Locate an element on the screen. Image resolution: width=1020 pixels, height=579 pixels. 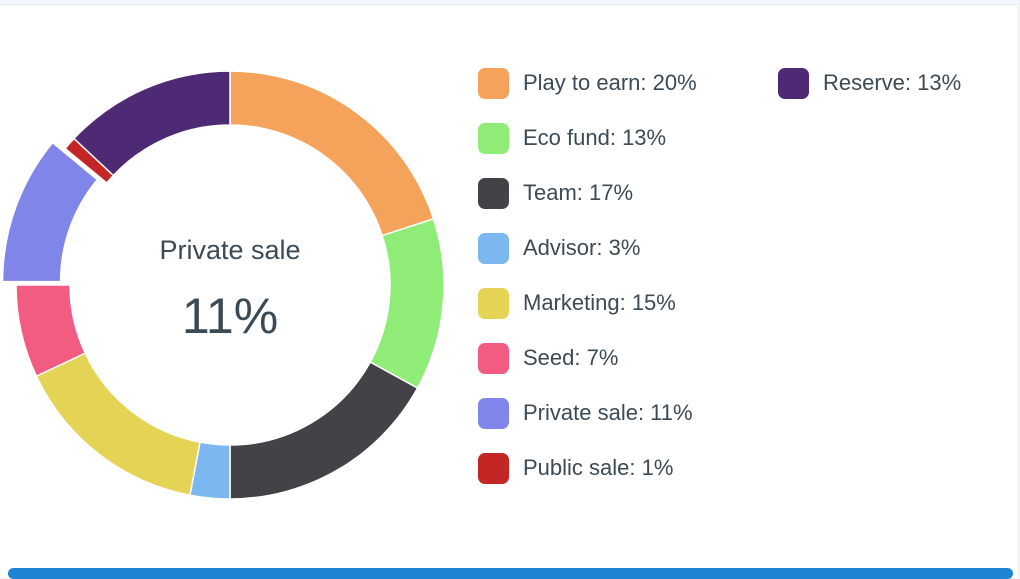
legend-label: Play to earn: 20% is located at coordinates (610, 82).